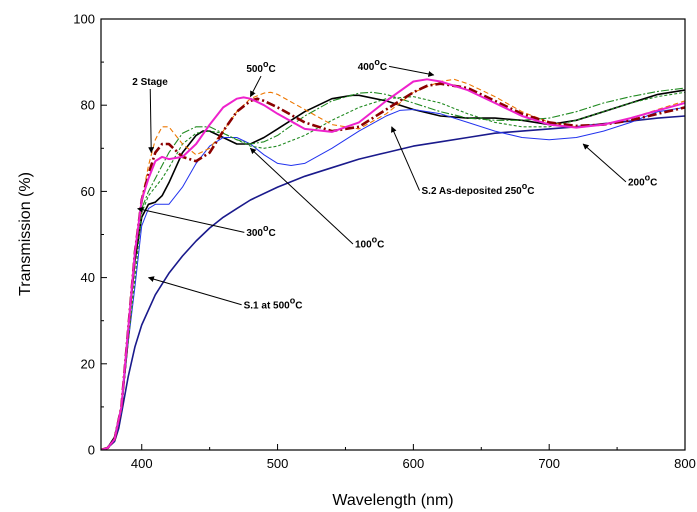  I want to click on y-axis-title: Transmission (%), so click(25, 234).